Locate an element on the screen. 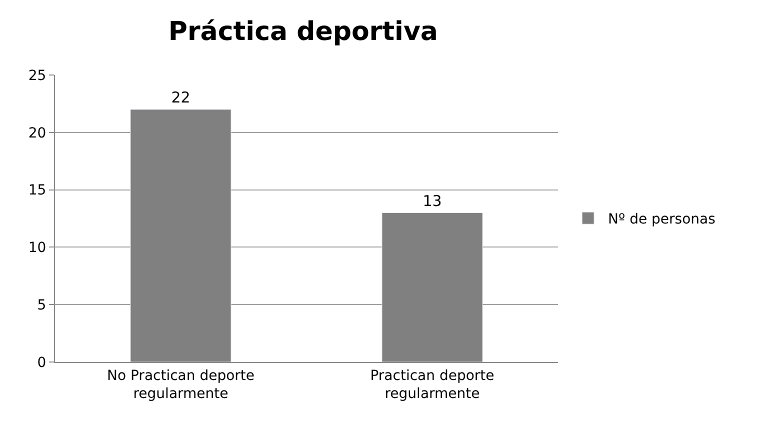 This screenshot has height=432, width=758. x-tick-label: Practican deporte regularmente is located at coordinates (432, 385).